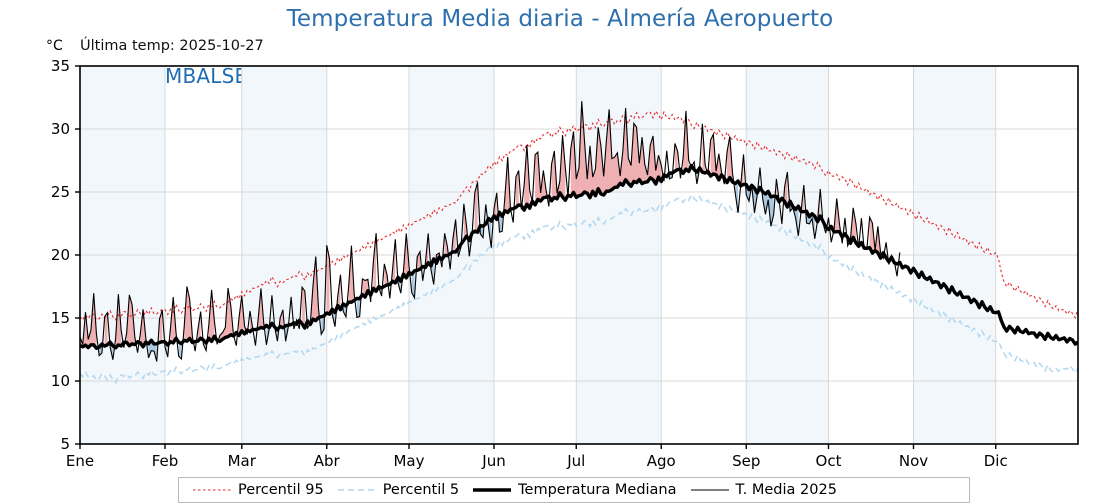 The height and width of the screenshot is (503, 1120). I want to click on x-tick-label: Dic, so click(995, 461).